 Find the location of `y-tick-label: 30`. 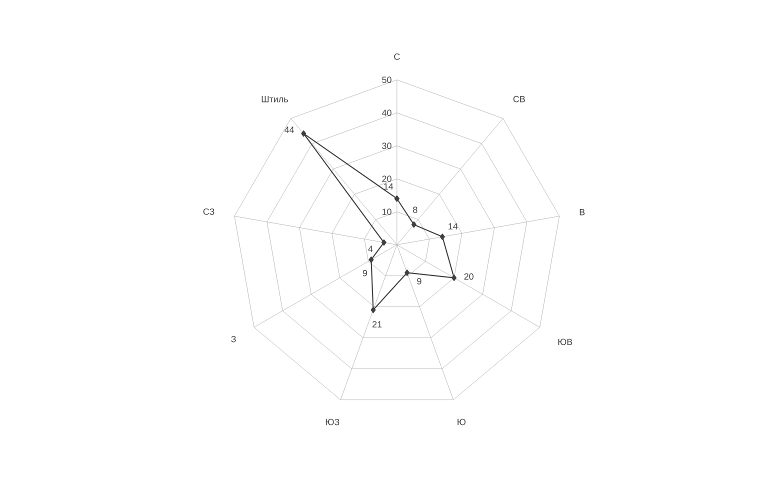

y-tick-label: 30 is located at coordinates (387, 146).